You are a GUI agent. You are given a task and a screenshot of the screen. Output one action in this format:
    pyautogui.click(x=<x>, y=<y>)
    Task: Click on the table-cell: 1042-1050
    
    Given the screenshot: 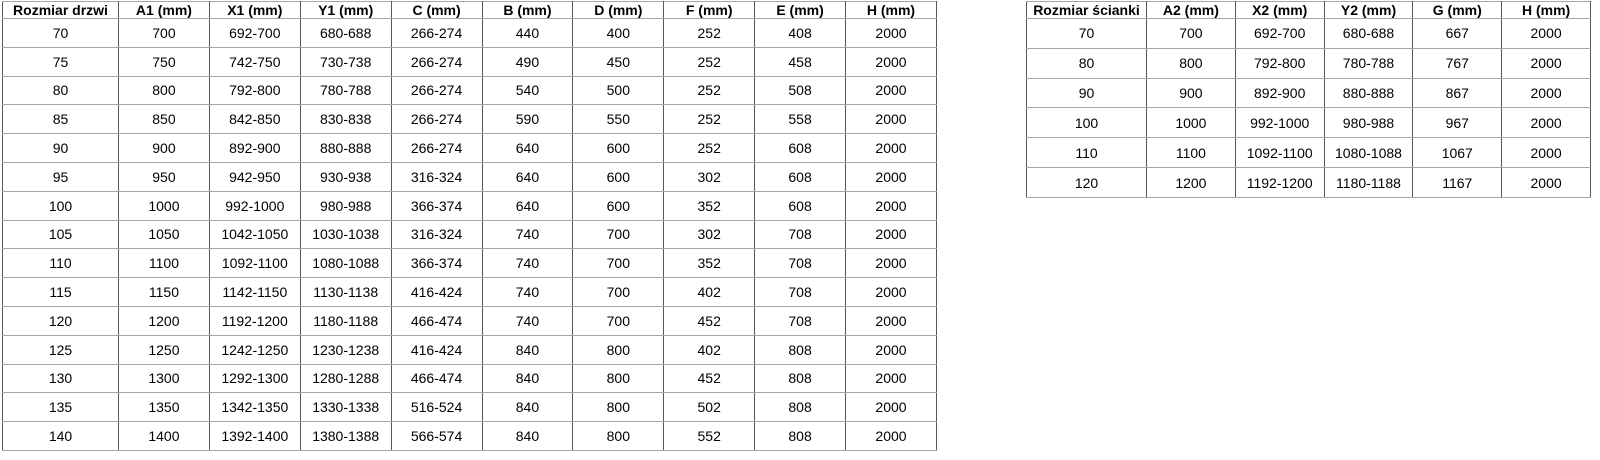 What is the action you would take?
    pyautogui.click(x=254, y=234)
    